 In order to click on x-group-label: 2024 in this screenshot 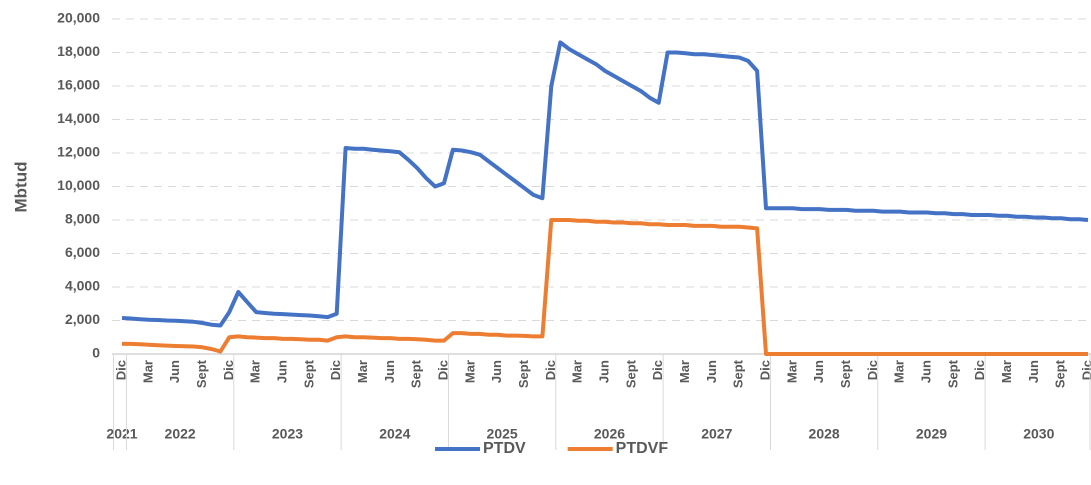, I will do `click(394, 434)`.